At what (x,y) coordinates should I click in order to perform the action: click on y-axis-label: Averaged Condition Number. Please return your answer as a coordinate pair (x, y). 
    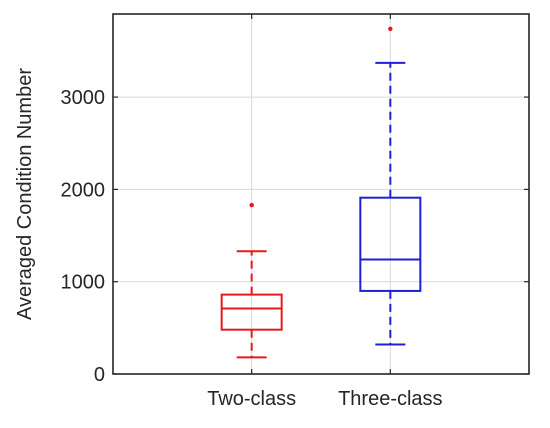
    Looking at the image, I should click on (25, 194).